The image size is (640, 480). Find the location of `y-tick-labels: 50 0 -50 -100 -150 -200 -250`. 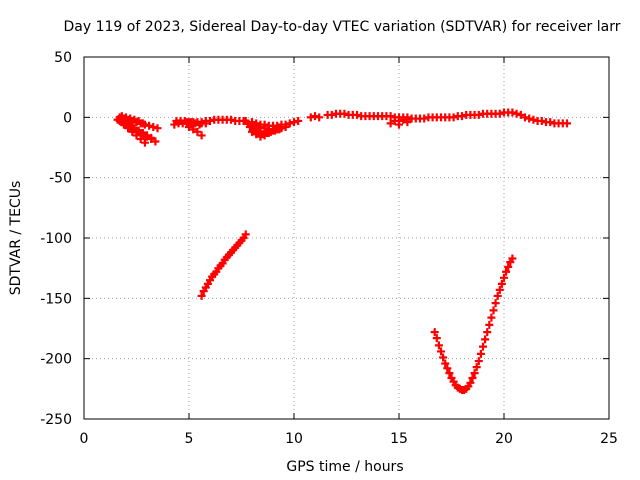

y-tick-labels: 50 0 -50 -100 -150 -200 -250 is located at coordinates (56, 239).